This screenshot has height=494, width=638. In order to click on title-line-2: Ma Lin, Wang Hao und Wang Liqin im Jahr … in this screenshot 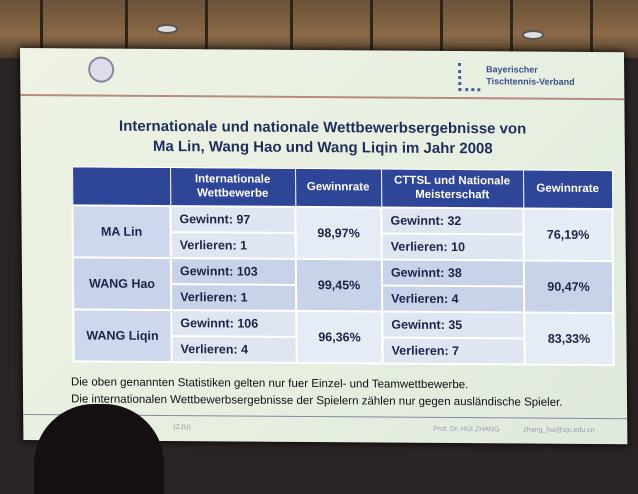, I will do `click(322, 147)`.